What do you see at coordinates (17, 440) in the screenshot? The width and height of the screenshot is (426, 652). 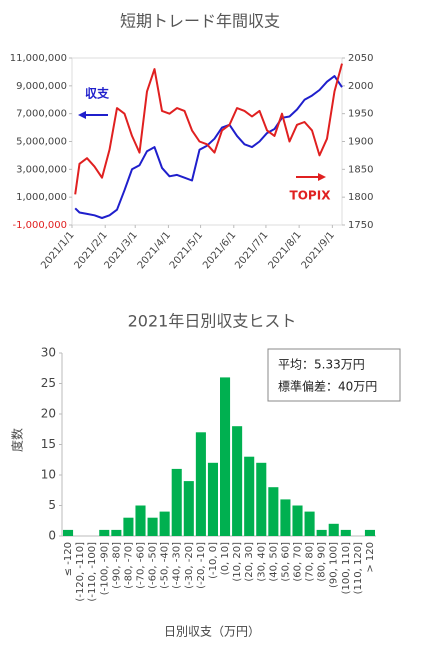 I see `y-axis-label: 度数` at bounding box center [17, 440].